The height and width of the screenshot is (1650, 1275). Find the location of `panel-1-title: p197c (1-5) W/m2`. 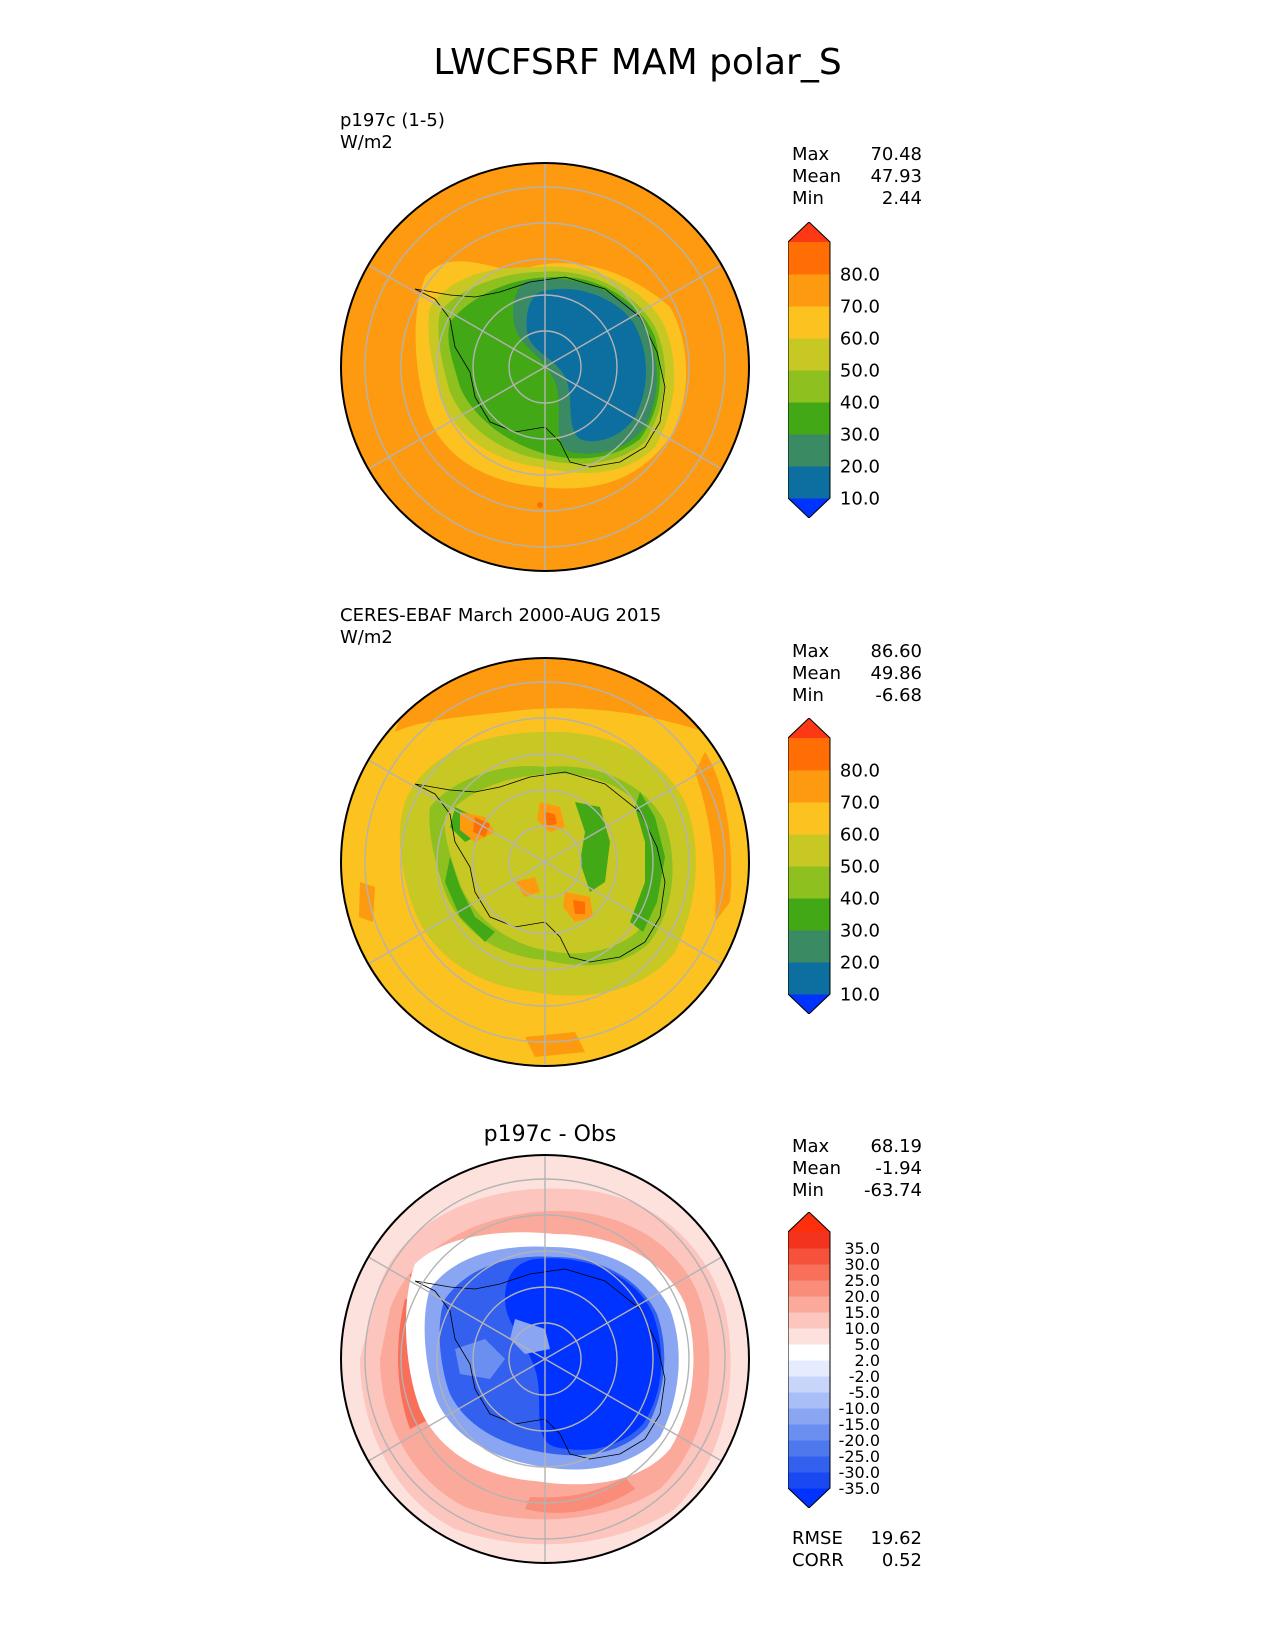

panel-1-title: p197c (1-5) W/m2 is located at coordinates (392, 132).